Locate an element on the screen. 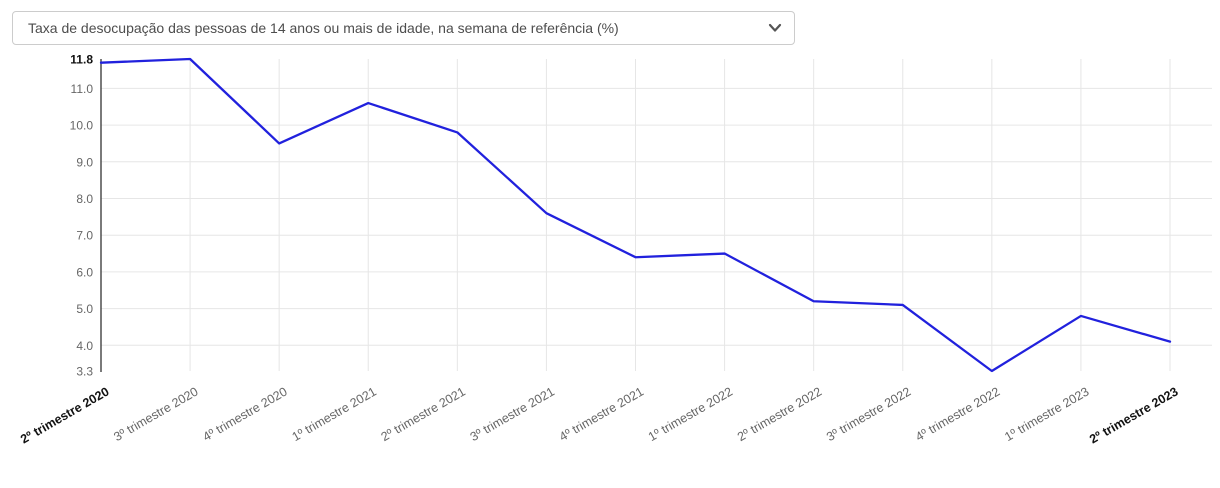  y-tick-label: 11.8 is located at coordinates (81, 60).